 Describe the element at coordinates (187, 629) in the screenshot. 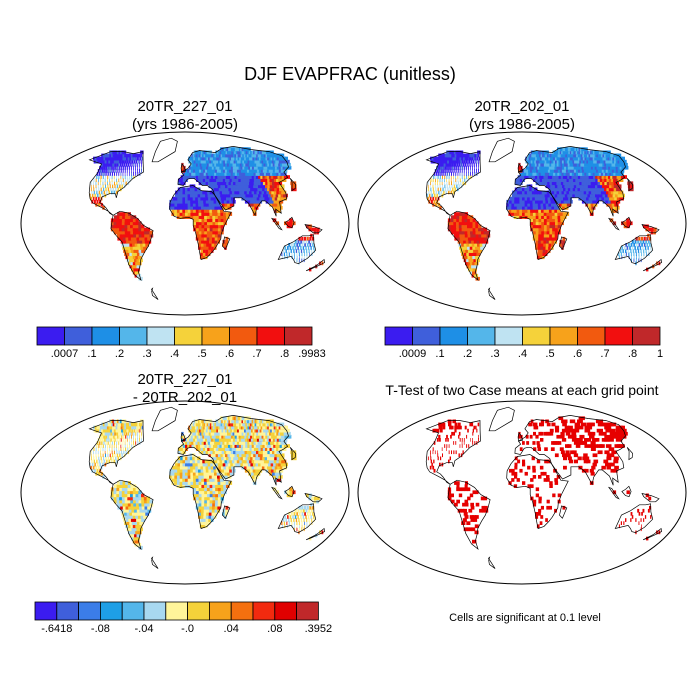

I see `colorbar-tick-label: -.0` at that location.